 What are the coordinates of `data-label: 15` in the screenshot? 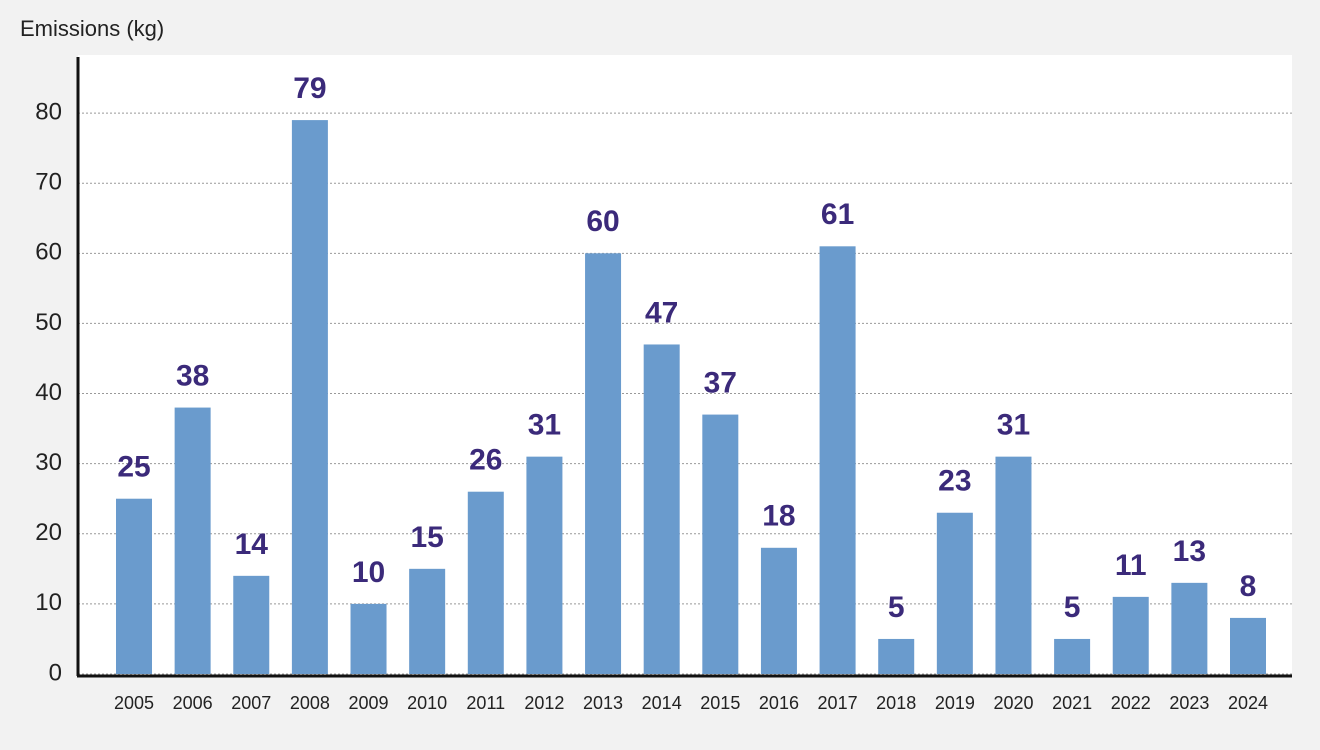 It's located at (426, 537).